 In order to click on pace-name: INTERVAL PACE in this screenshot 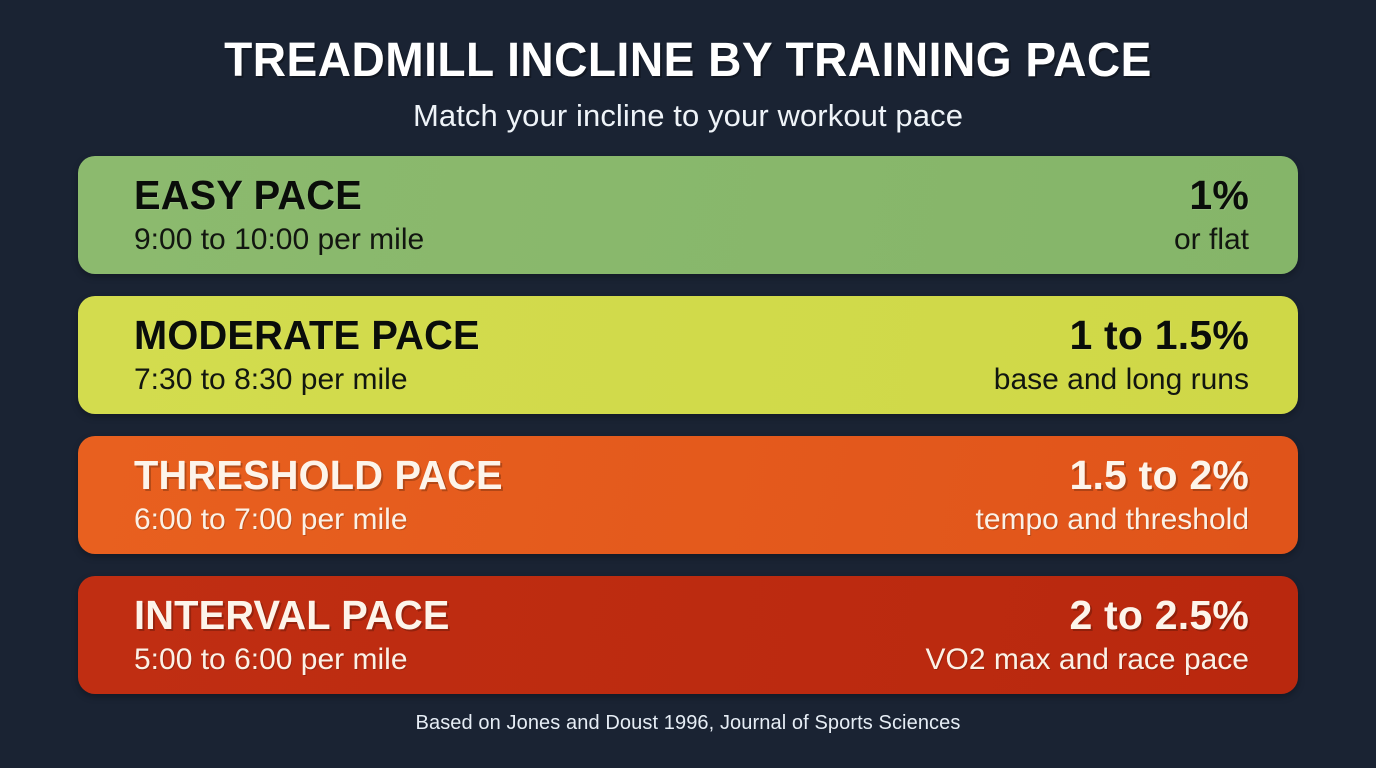, I will do `click(292, 615)`.